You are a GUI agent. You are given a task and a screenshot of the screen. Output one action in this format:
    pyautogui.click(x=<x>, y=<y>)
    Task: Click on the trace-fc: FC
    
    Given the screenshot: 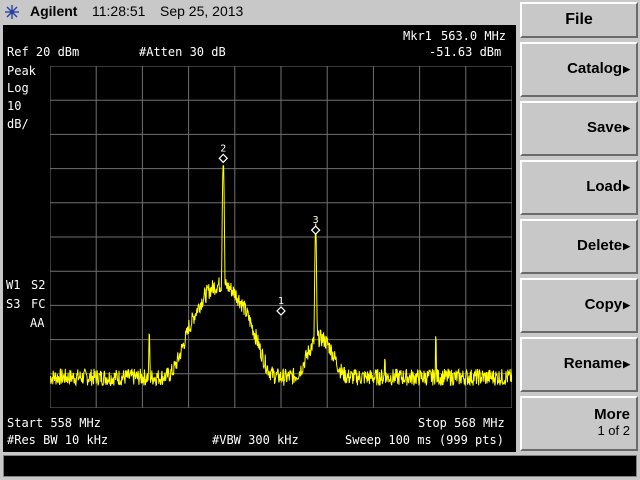 What is the action you would take?
    pyautogui.click(x=38, y=304)
    